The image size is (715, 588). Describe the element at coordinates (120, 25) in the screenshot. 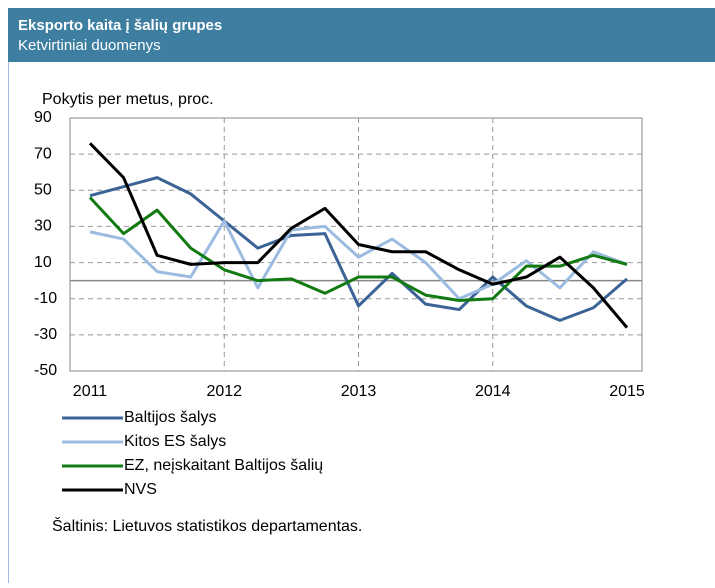

I see `chart-title: Eksporto kaita į šalių grupes` at that location.